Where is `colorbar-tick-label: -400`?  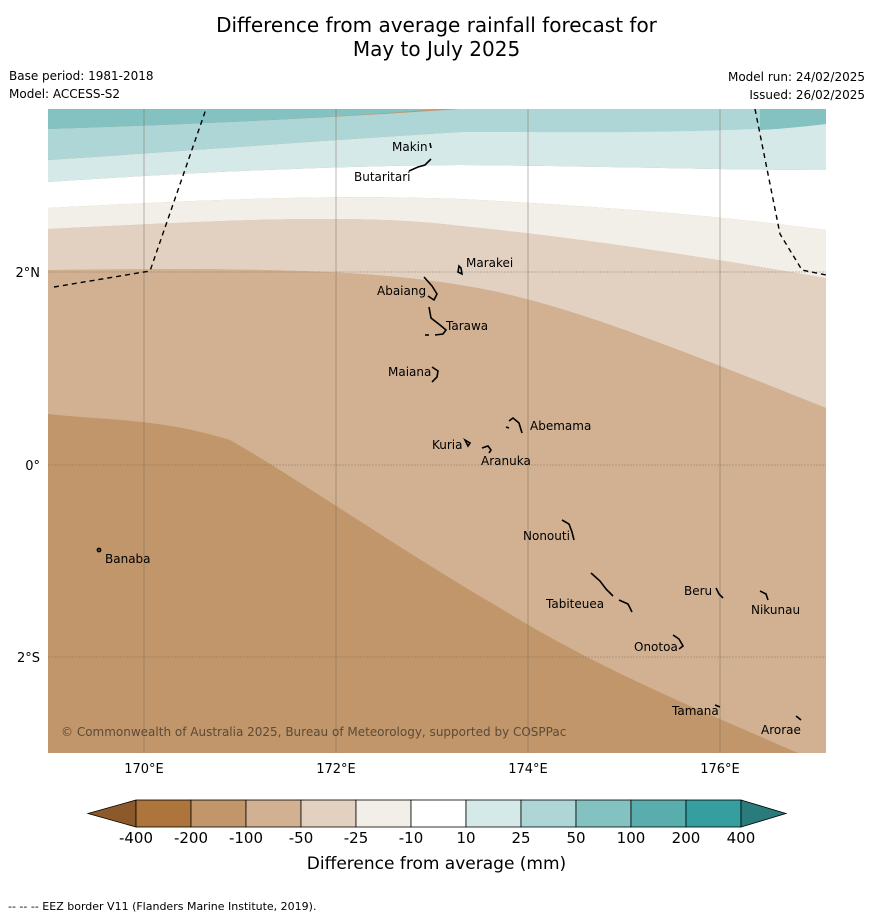
colorbar-tick-label: -400 is located at coordinates (136, 838).